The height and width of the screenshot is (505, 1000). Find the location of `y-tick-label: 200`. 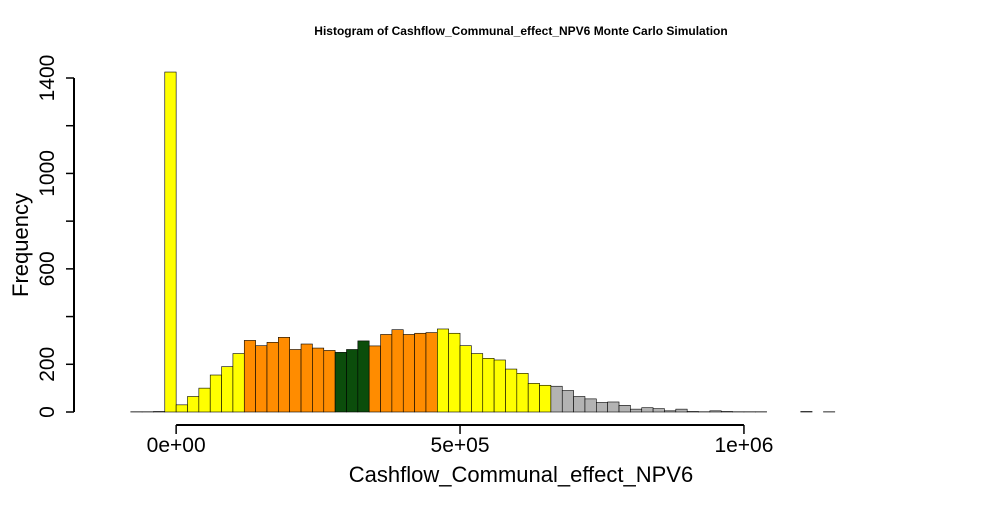

y-tick-label: 200 is located at coordinates (47, 364).